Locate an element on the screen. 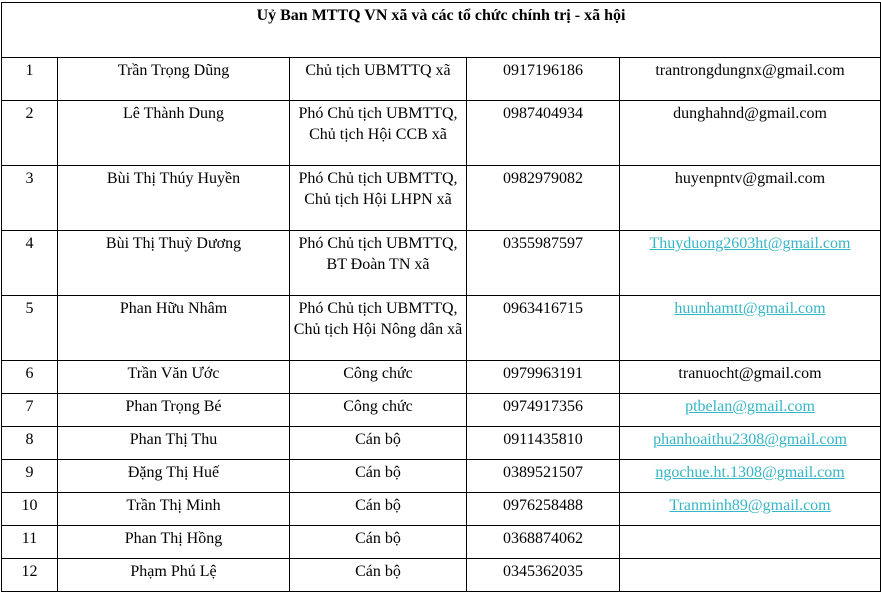 The image size is (881, 592). row-number-cell: 7 is located at coordinates (29, 410).